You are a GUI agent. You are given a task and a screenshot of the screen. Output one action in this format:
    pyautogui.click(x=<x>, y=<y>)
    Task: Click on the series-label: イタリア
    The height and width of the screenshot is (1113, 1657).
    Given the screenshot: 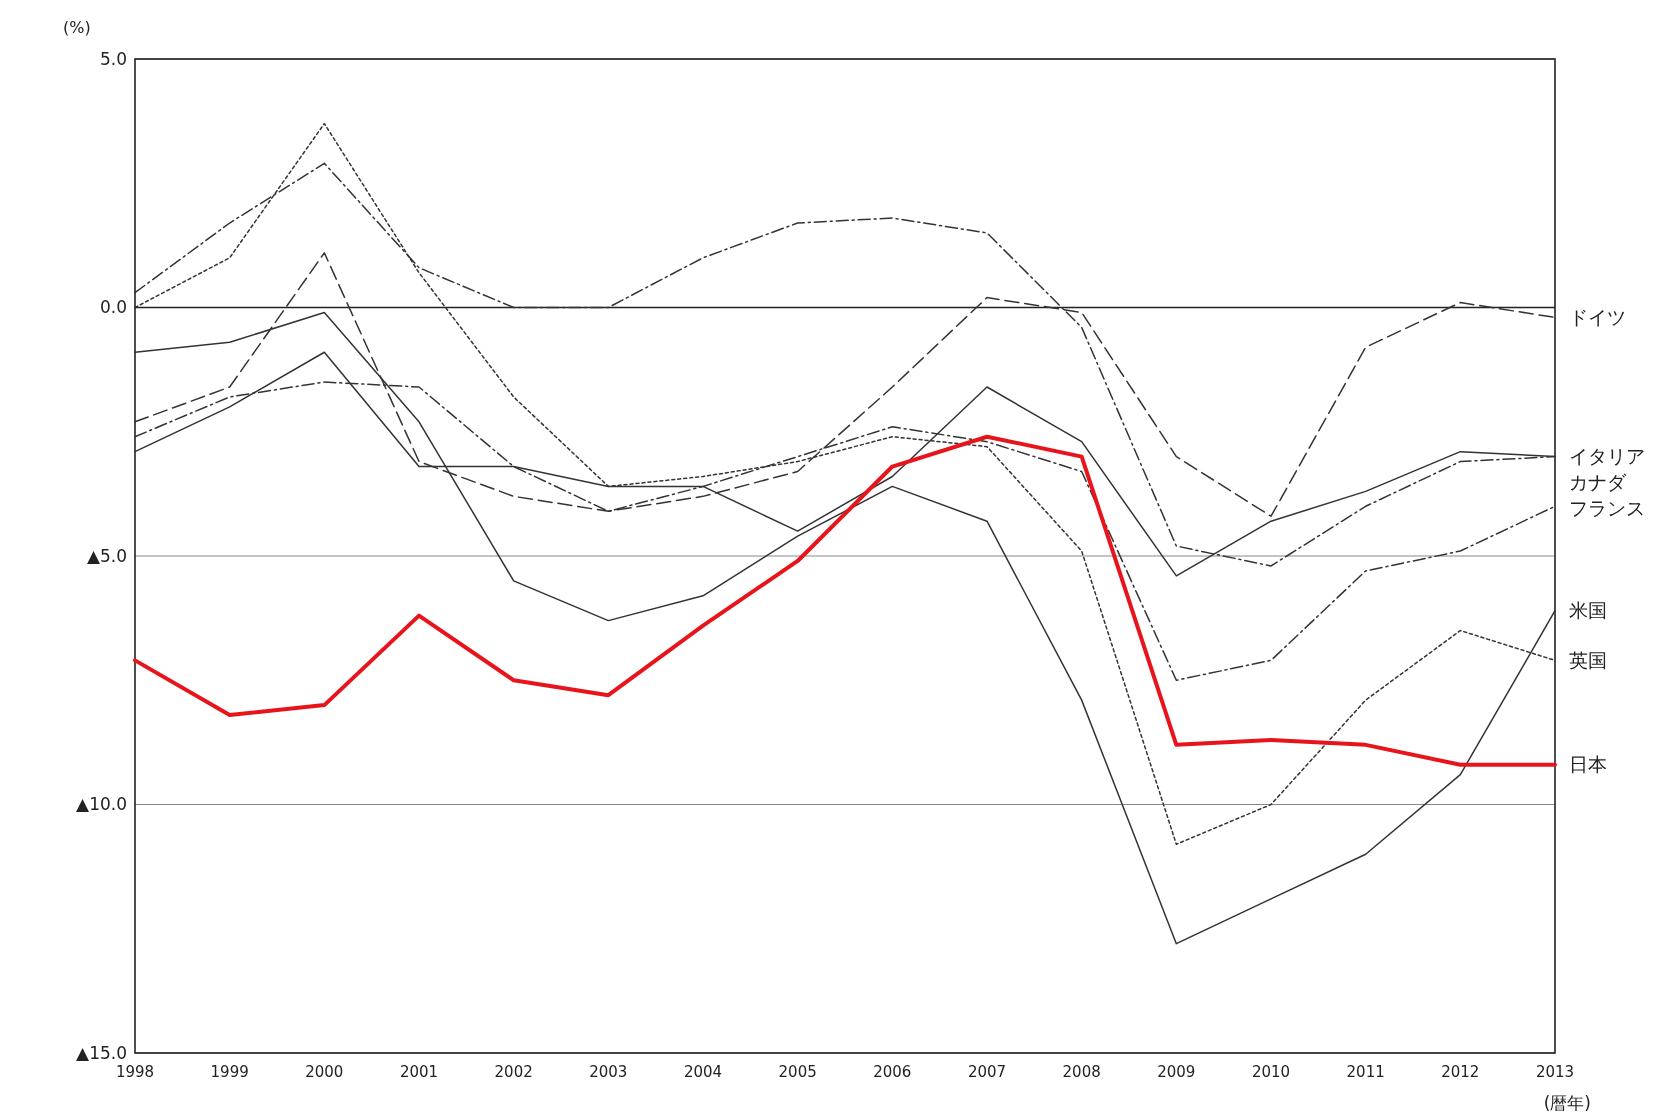 What is the action you would take?
    pyautogui.click(x=1607, y=456)
    